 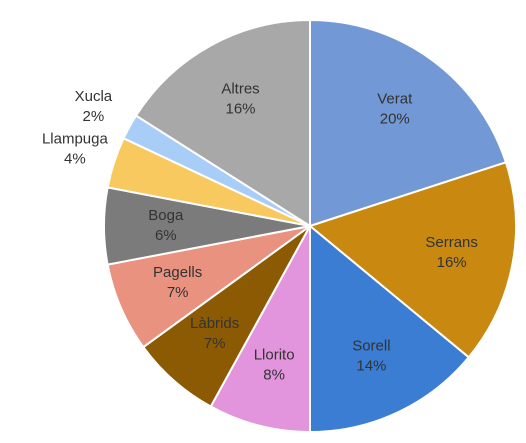 I want to click on slice-value-label: 8%, so click(x=274, y=375).